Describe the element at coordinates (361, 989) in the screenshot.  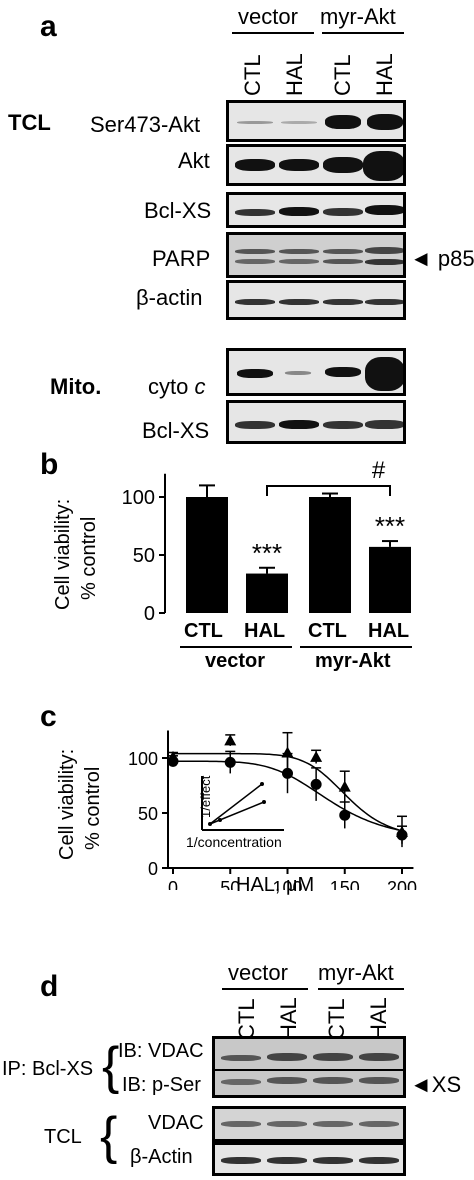
I see `group-underline-myr-akt-d` at that location.